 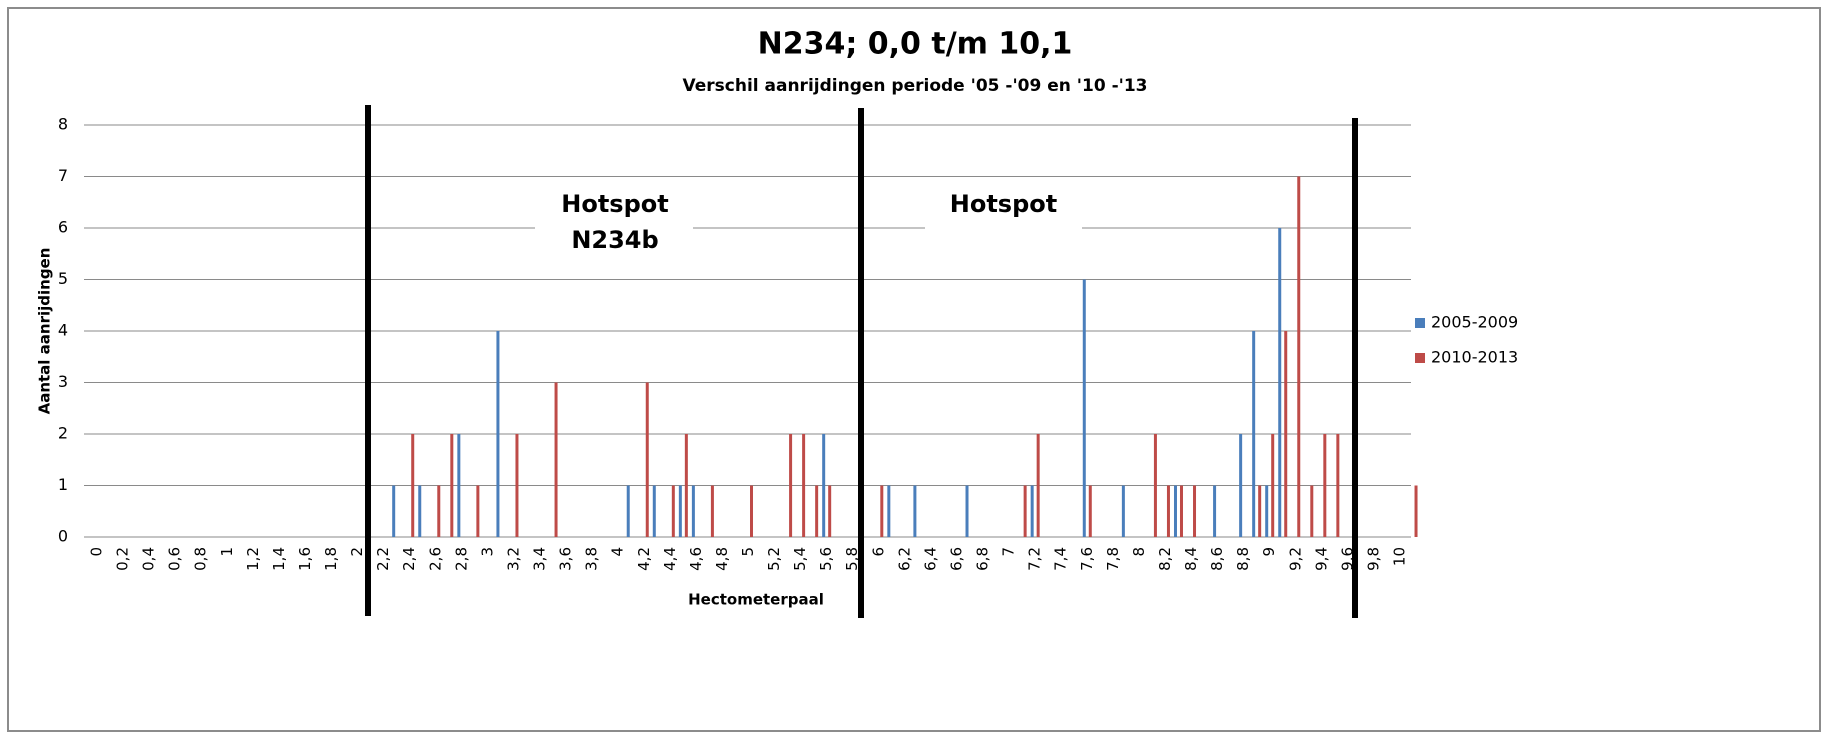 What do you see at coordinates (696, 559) in the screenshot?
I see `x-tick-label: 4,6` at bounding box center [696, 559].